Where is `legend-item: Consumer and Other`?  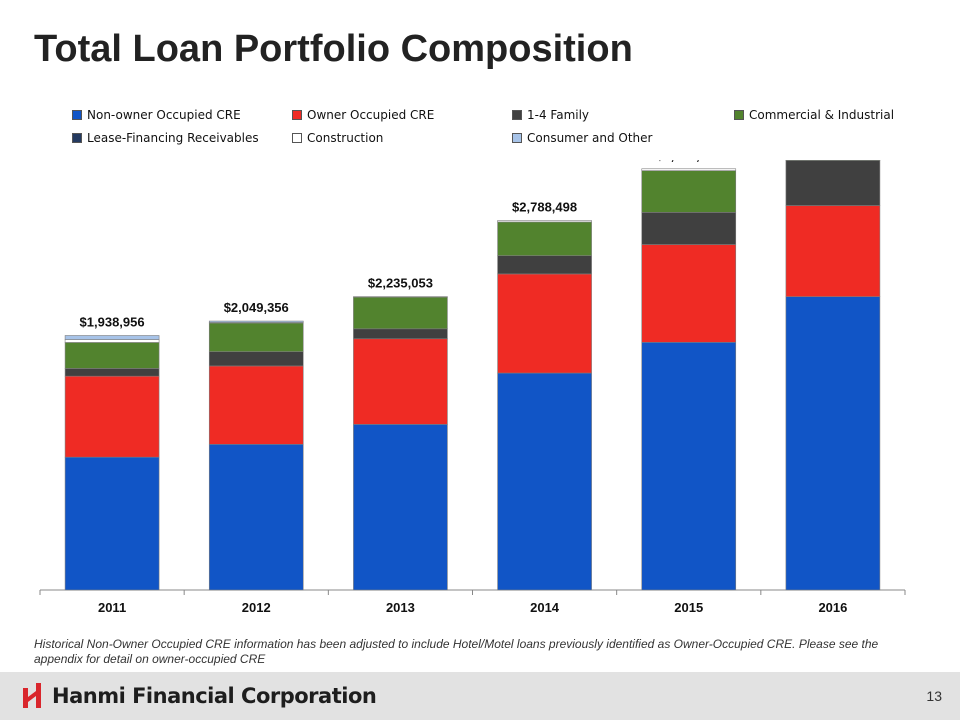 legend-item: Consumer and Other is located at coordinates (582, 138).